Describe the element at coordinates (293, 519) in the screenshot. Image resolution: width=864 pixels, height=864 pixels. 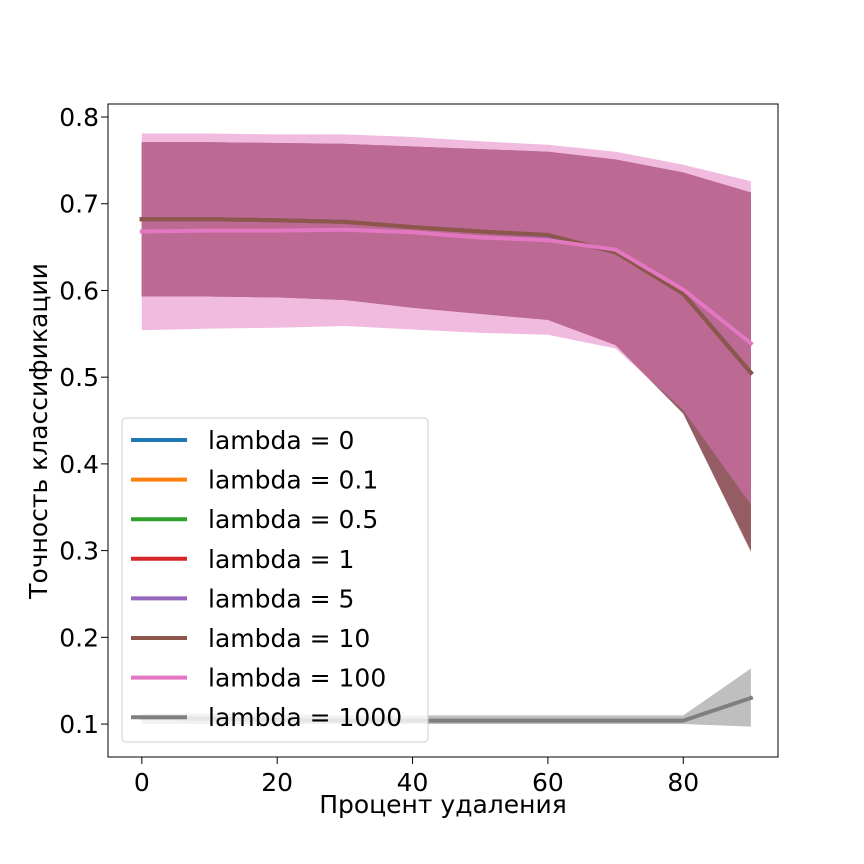
I see `legend-label-2: lambda = 0.5` at that location.